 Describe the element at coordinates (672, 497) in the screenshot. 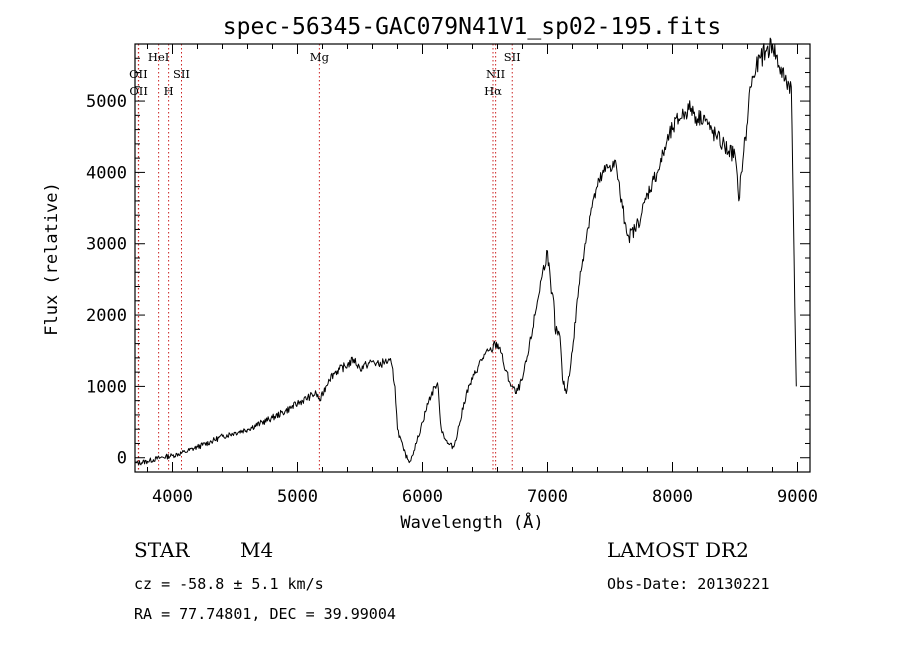

I see `x-tick-label: 8000` at that location.